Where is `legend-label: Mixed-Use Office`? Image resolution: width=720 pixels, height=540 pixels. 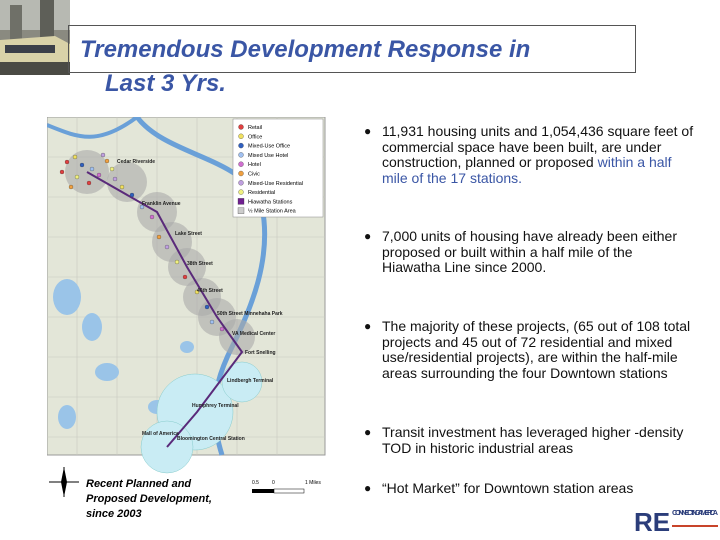 legend-label: Mixed-Use Office is located at coordinates (269, 147).